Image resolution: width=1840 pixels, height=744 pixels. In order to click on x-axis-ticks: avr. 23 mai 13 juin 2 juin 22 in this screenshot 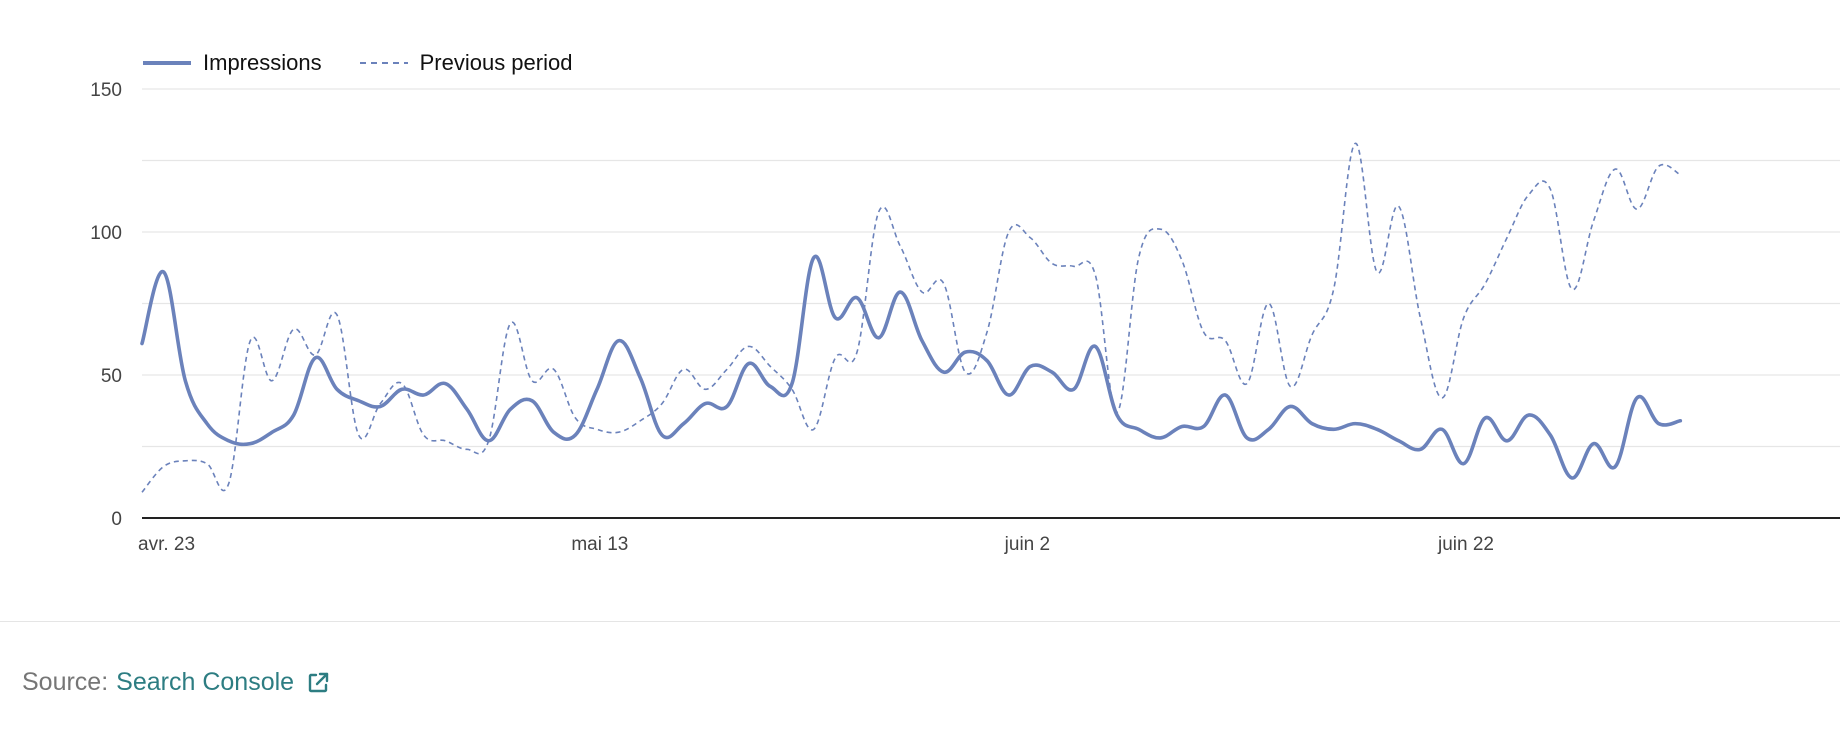, I will do `click(816, 544)`.